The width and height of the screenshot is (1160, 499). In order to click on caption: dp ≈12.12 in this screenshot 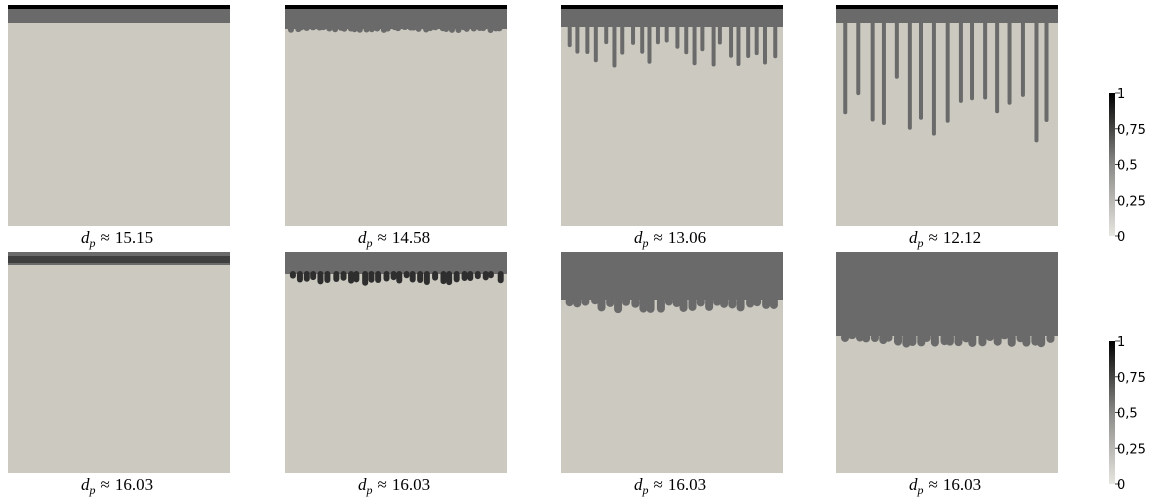, I will do `click(945, 239)`.